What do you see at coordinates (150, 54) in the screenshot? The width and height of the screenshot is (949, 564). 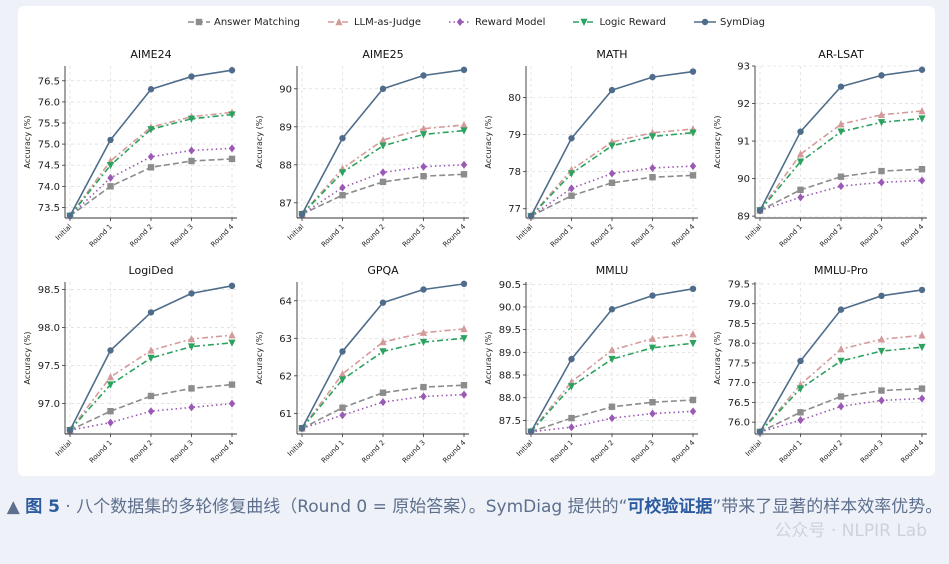 I see `chart-title: AIME24` at bounding box center [150, 54].